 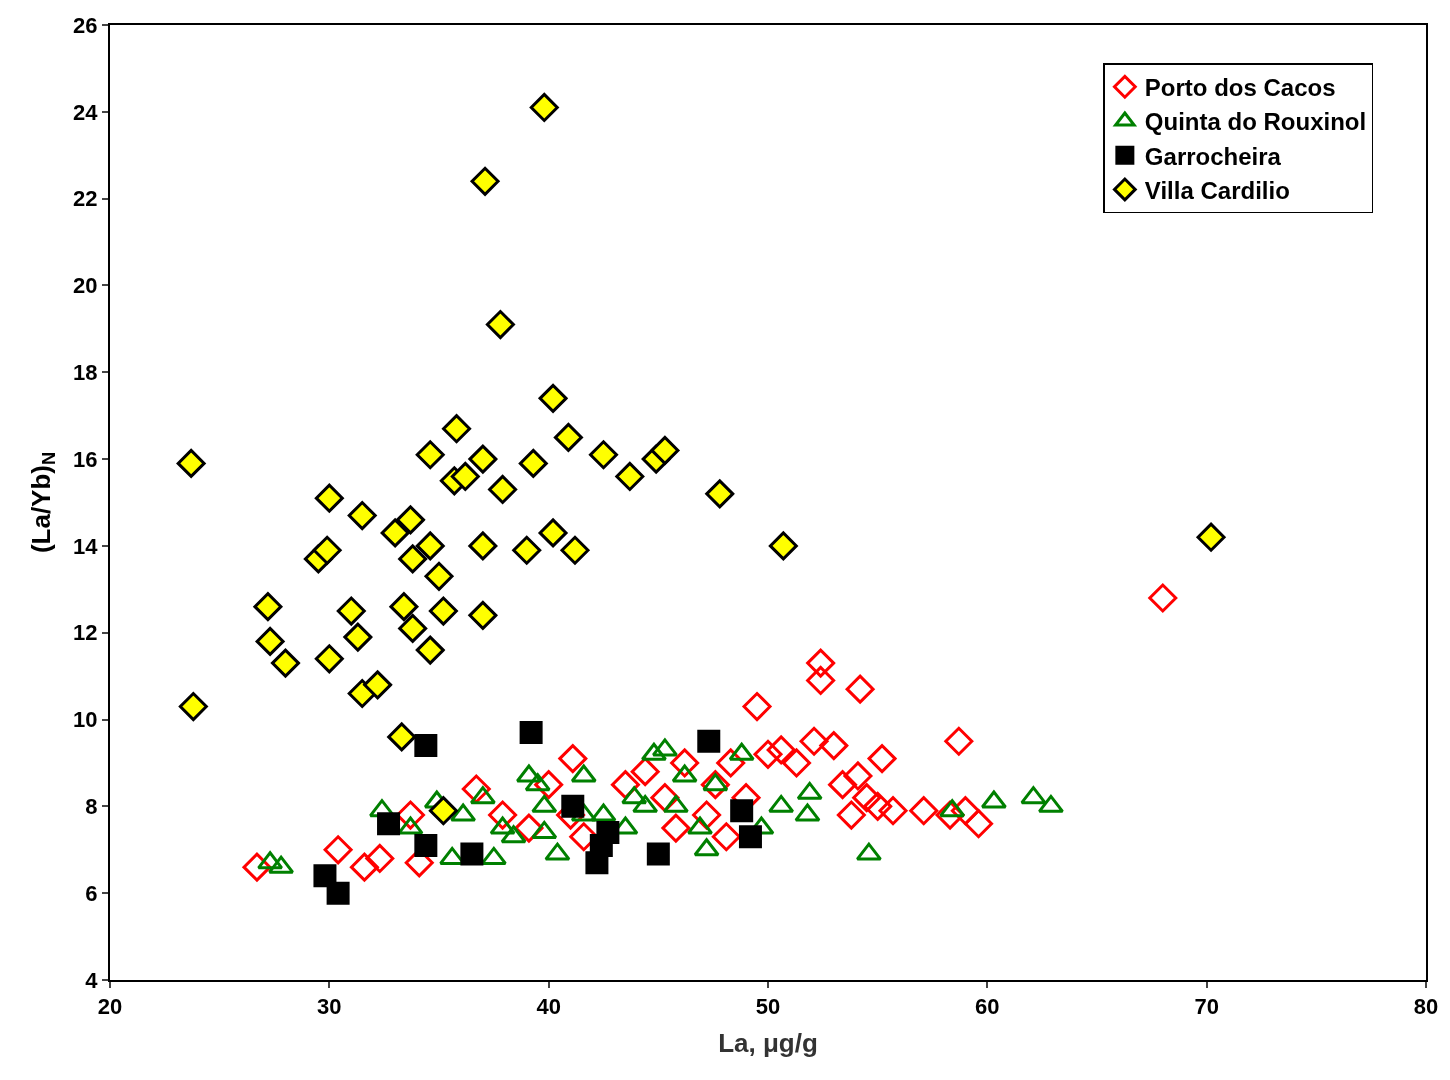 I want to click on y-tick-label: 12, so click(x=85, y=633).